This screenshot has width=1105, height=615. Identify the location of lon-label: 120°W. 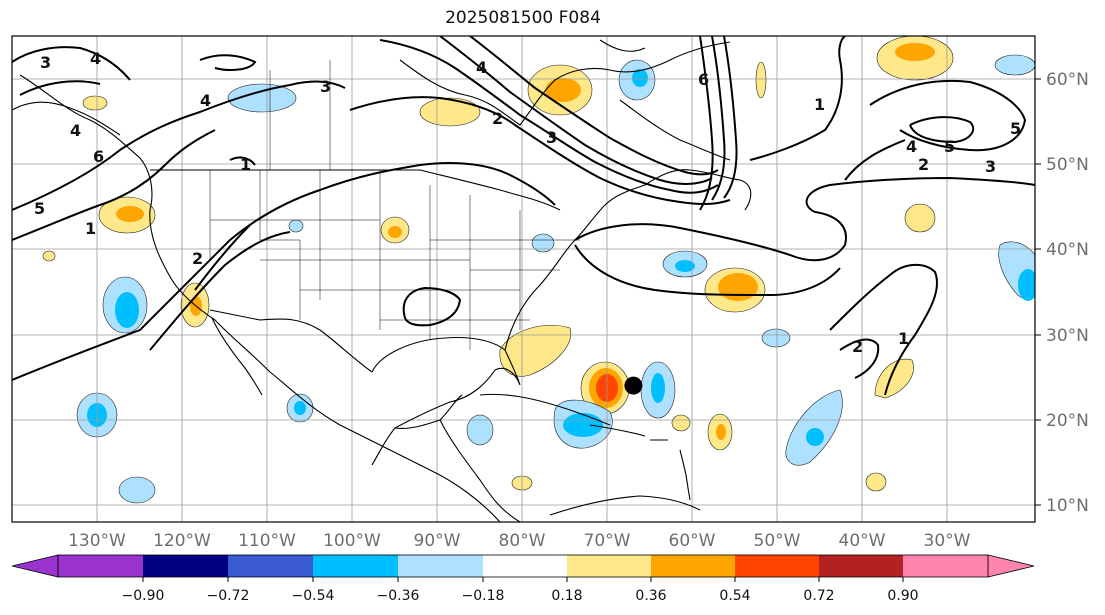
(182, 541).